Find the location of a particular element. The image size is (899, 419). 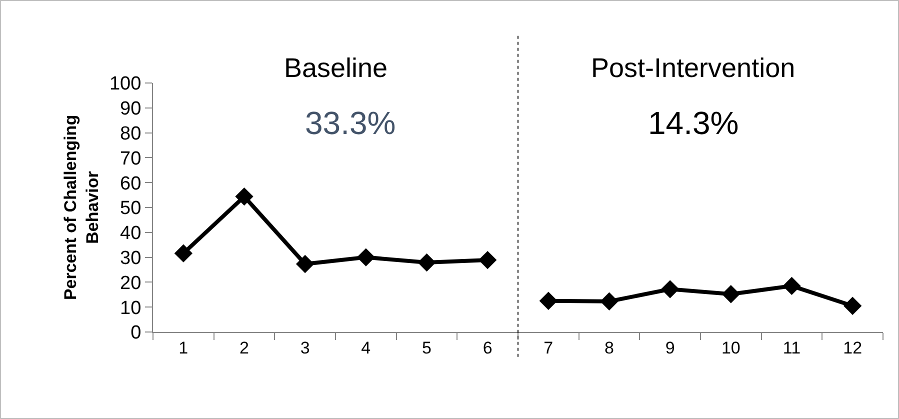

x-tick-label: 4 is located at coordinates (366, 348).